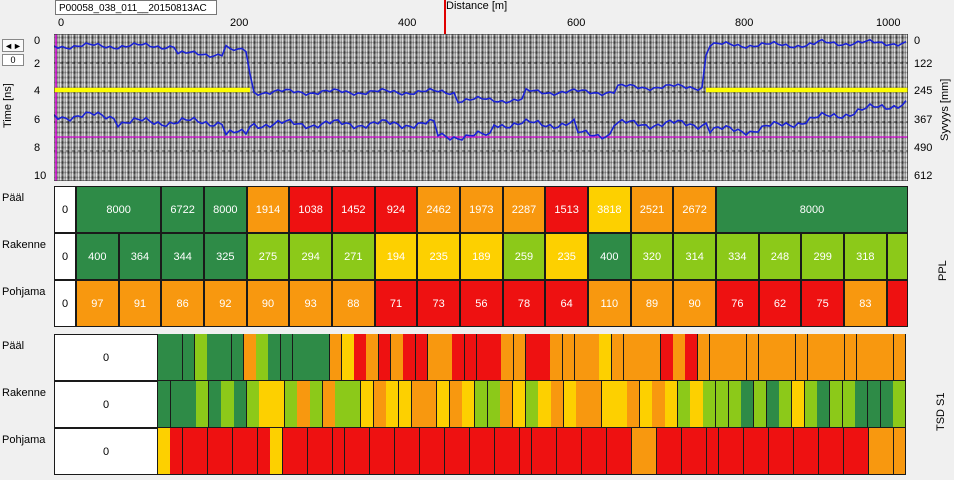 This screenshot has height=480, width=954. What do you see at coordinates (566, 256) in the screenshot?
I see `ppl-value-cell: 235` at bounding box center [566, 256].